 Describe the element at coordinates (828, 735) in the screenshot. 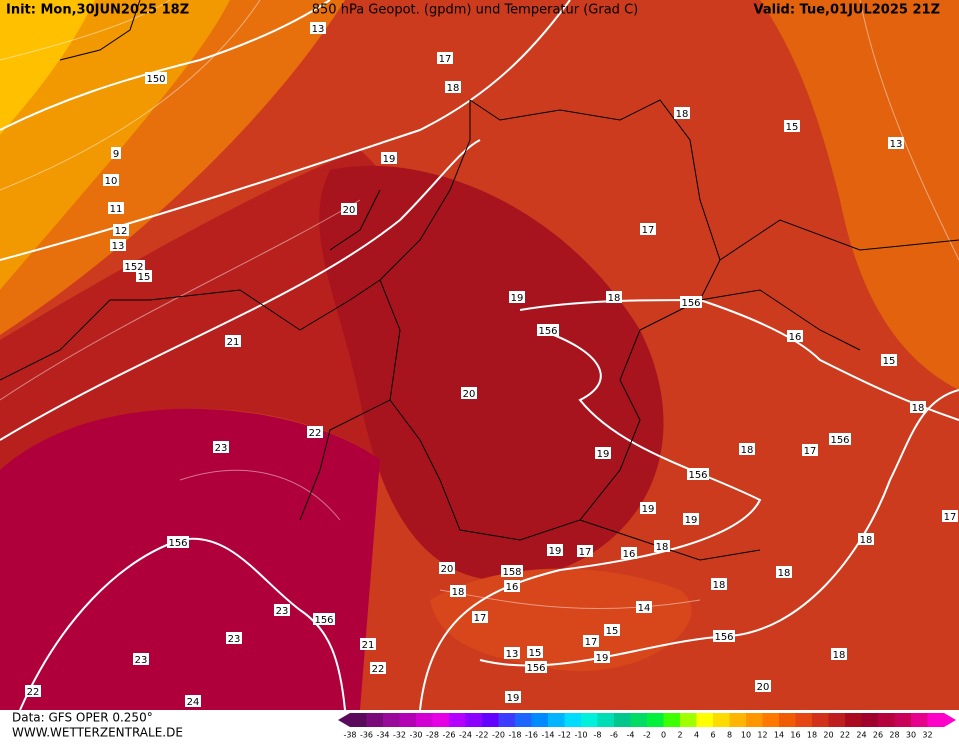

I see `colorbar-label: 20` at that location.